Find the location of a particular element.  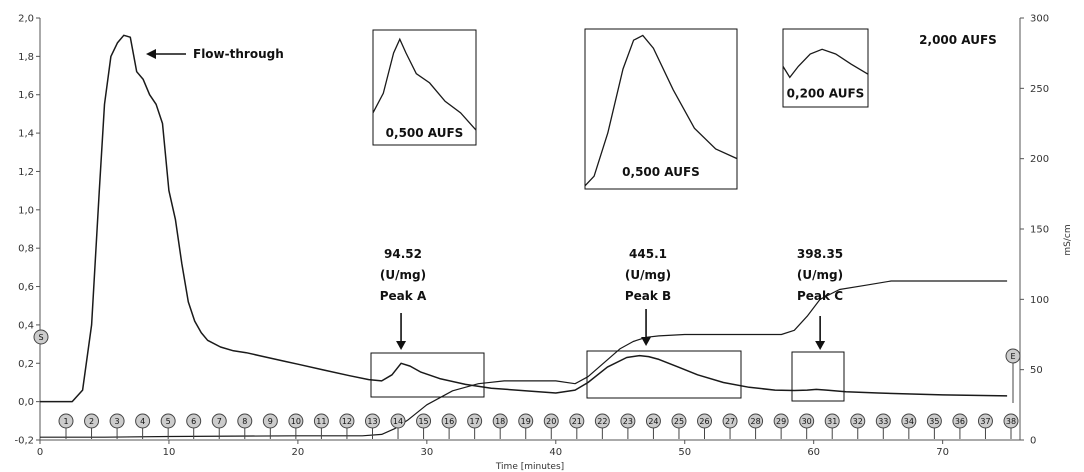

y-left-tick-label: 1,4 is located at coordinates (26, 134).